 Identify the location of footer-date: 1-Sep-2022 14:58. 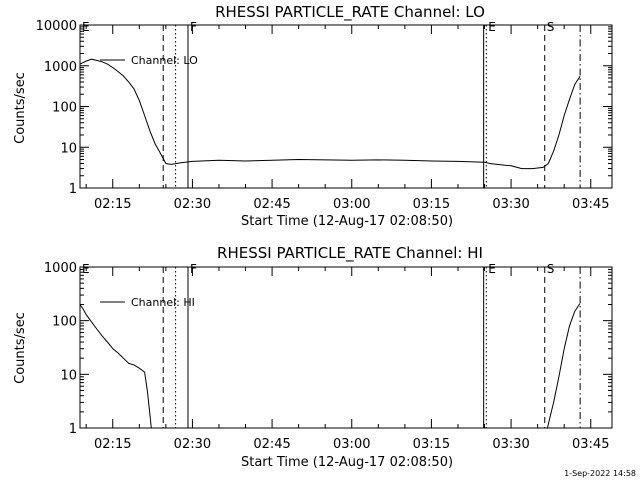
(600, 473).